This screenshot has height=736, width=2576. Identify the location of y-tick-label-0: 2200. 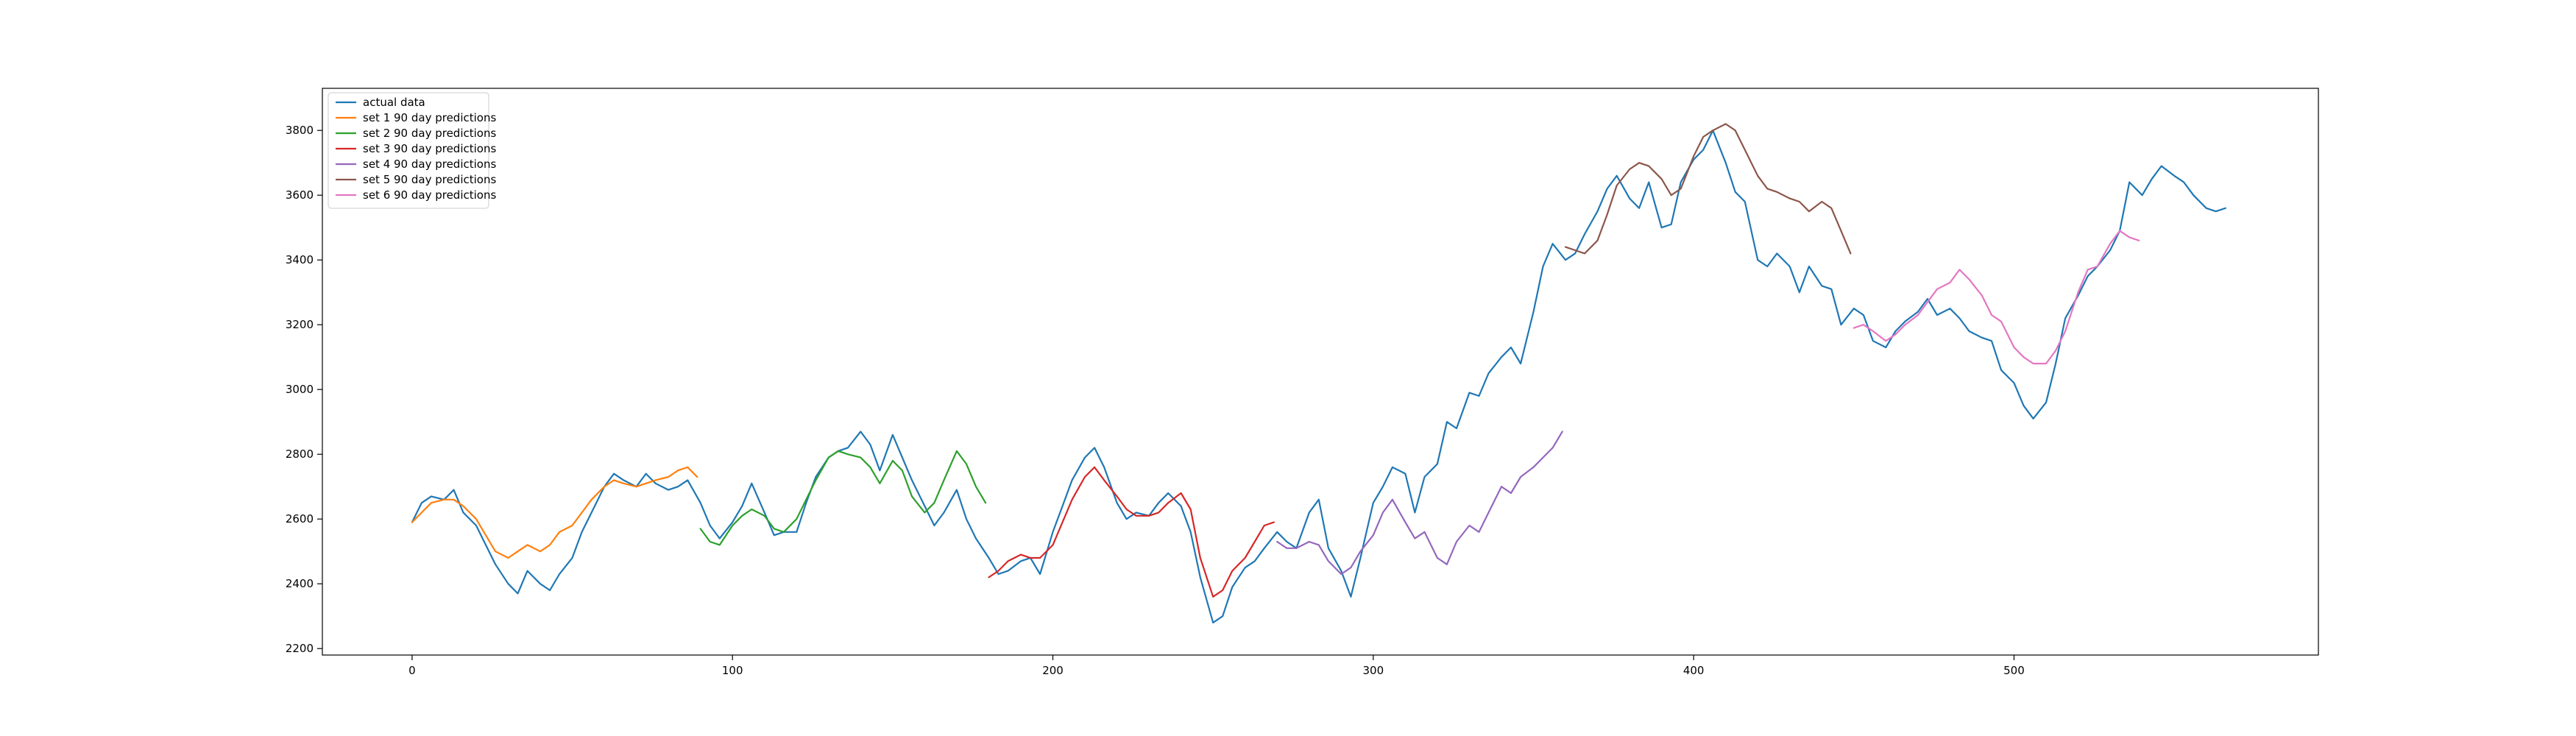
(300, 648).